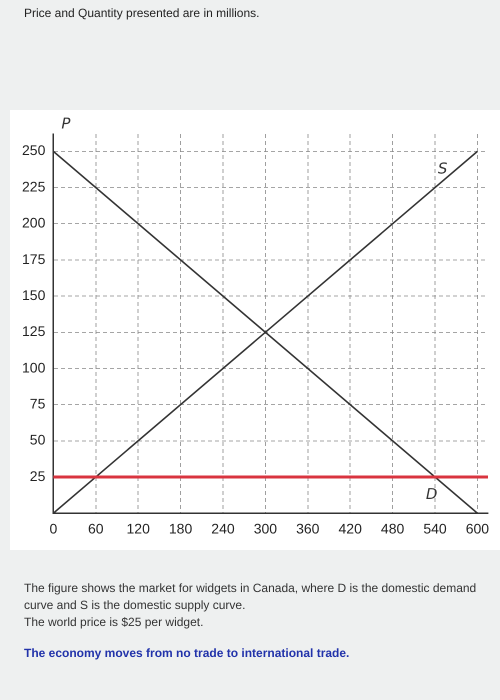  What do you see at coordinates (432, 494) in the screenshot?
I see `series-label: D` at bounding box center [432, 494].